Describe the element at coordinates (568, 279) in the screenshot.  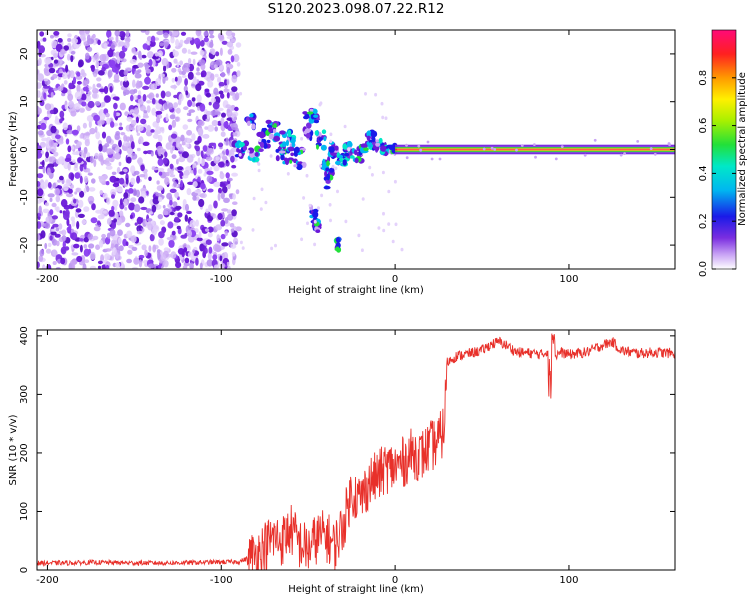
I see `x-tick-label: 100` at that location.